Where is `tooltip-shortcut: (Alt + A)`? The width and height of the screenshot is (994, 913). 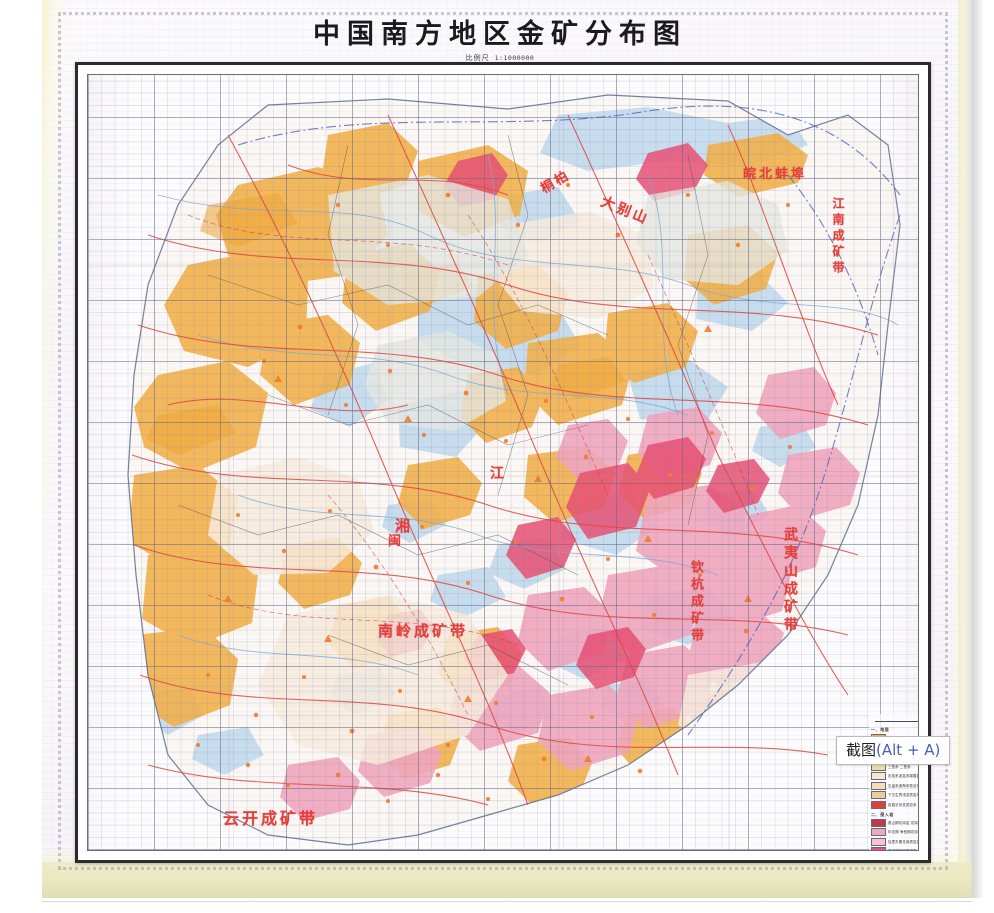
tooltip-shortcut: (Alt + A) is located at coordinates (908, 750).